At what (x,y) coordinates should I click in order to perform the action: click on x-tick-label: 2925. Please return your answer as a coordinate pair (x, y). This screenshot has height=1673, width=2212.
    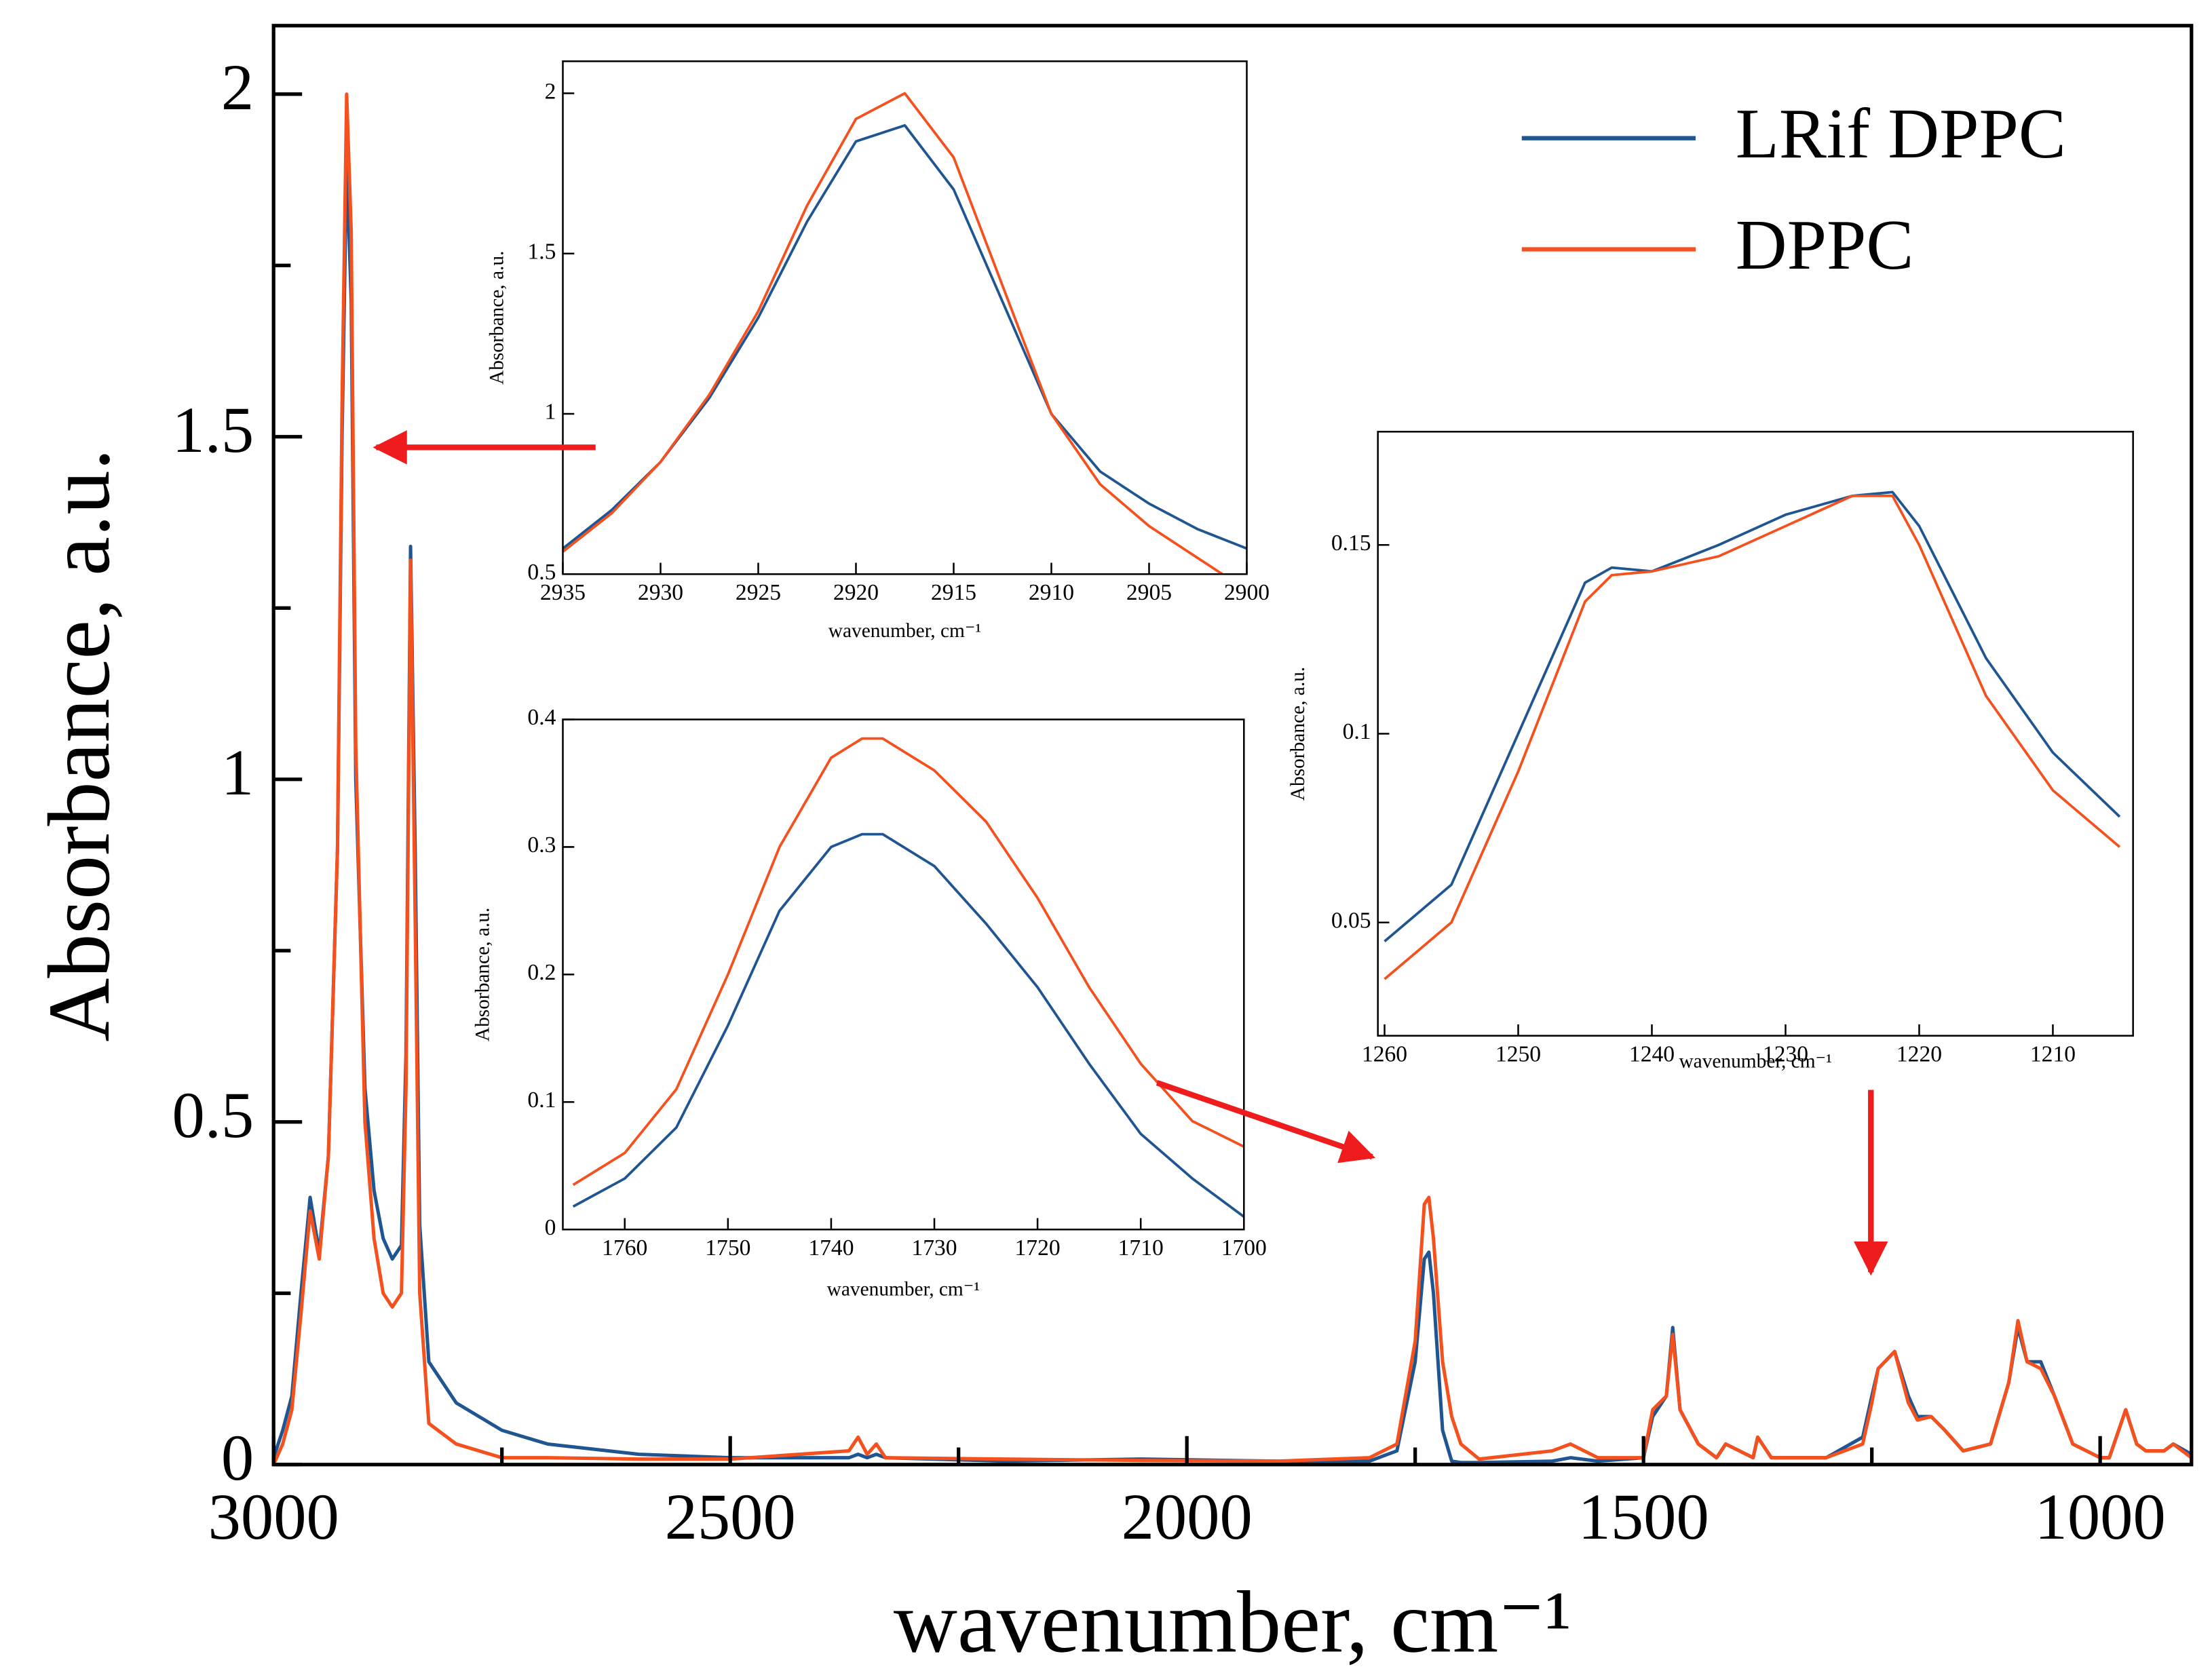
    Looking at the image, I should click on (758, 592).